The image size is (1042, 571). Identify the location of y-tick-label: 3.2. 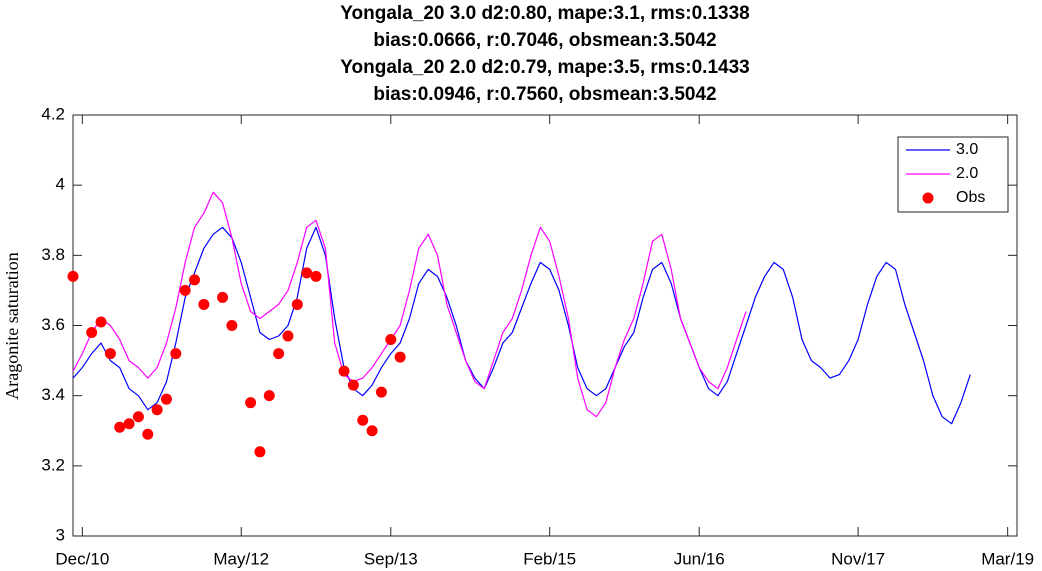
(53, 464).